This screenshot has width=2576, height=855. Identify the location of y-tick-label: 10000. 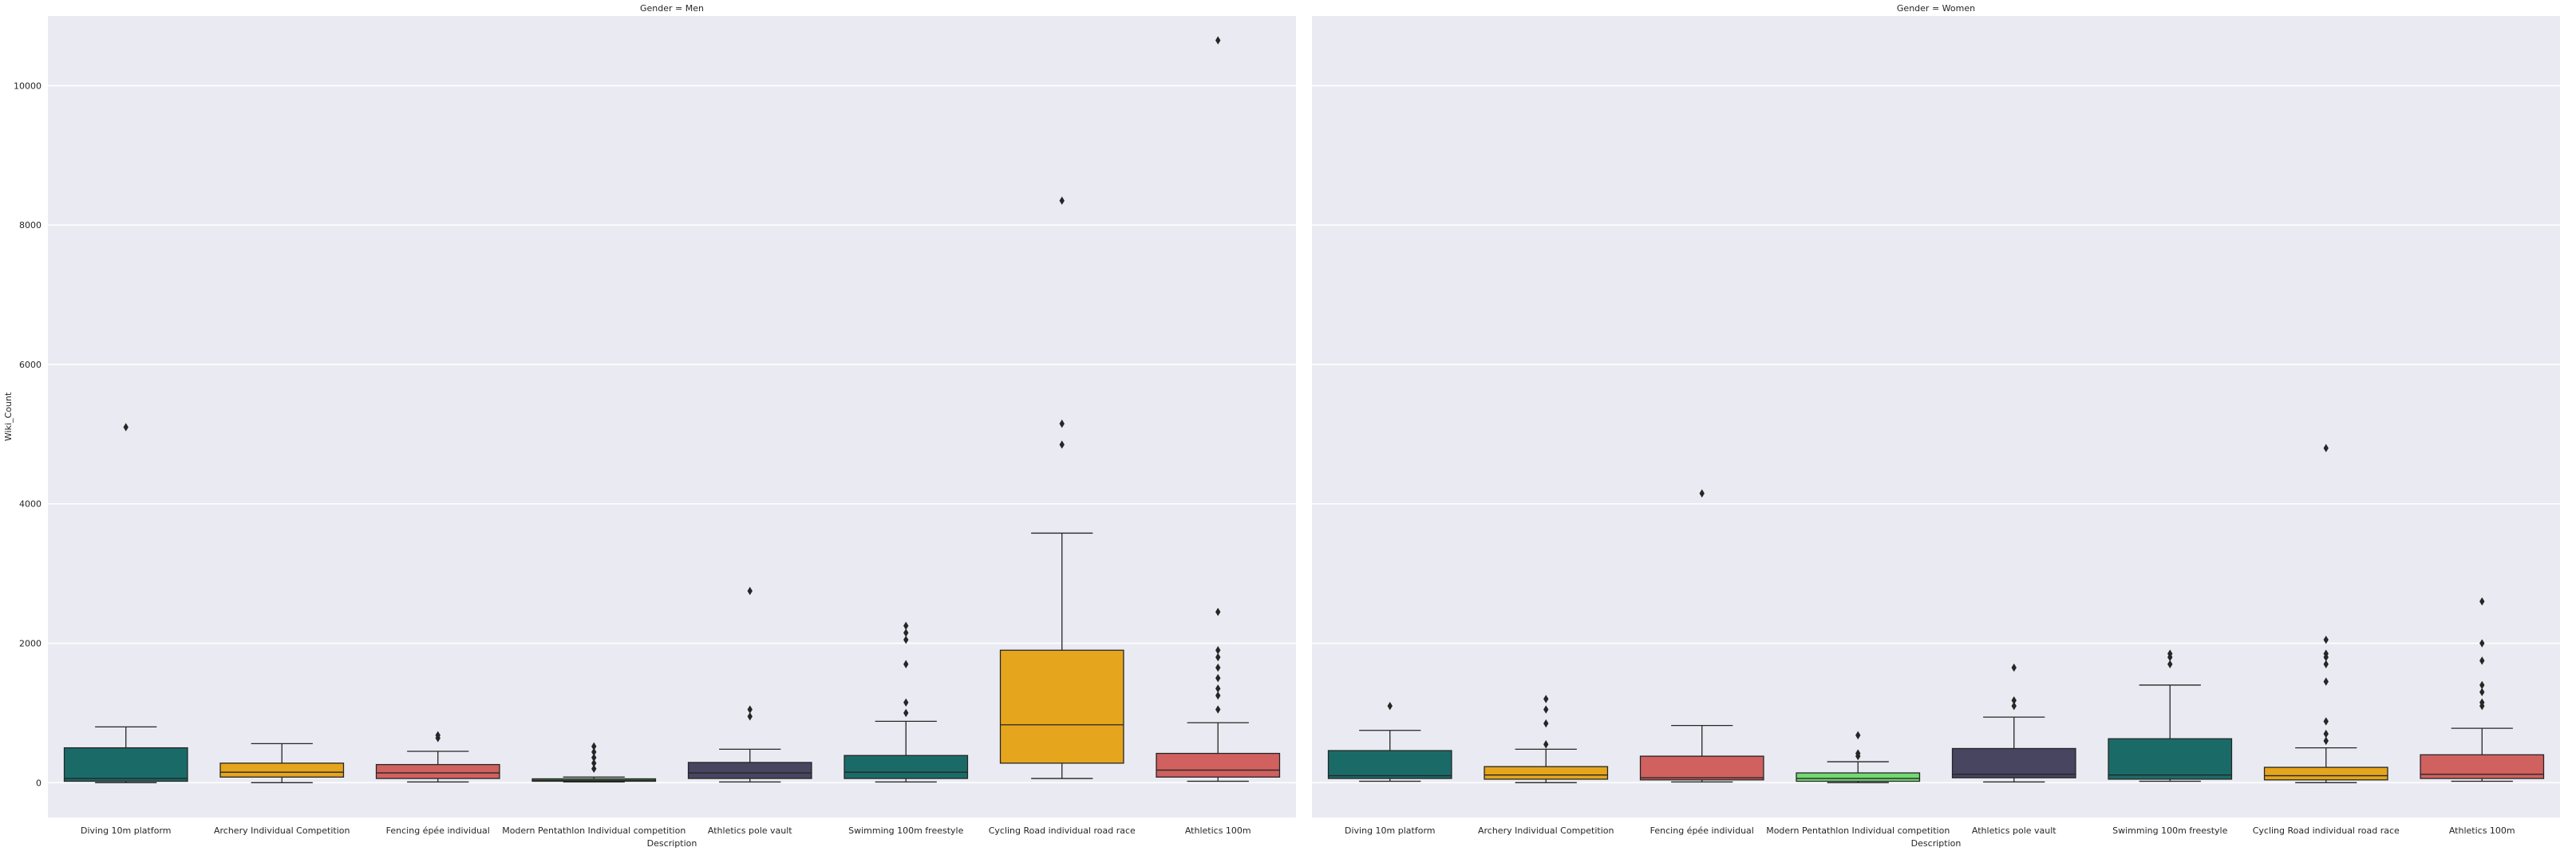
(27, 86).